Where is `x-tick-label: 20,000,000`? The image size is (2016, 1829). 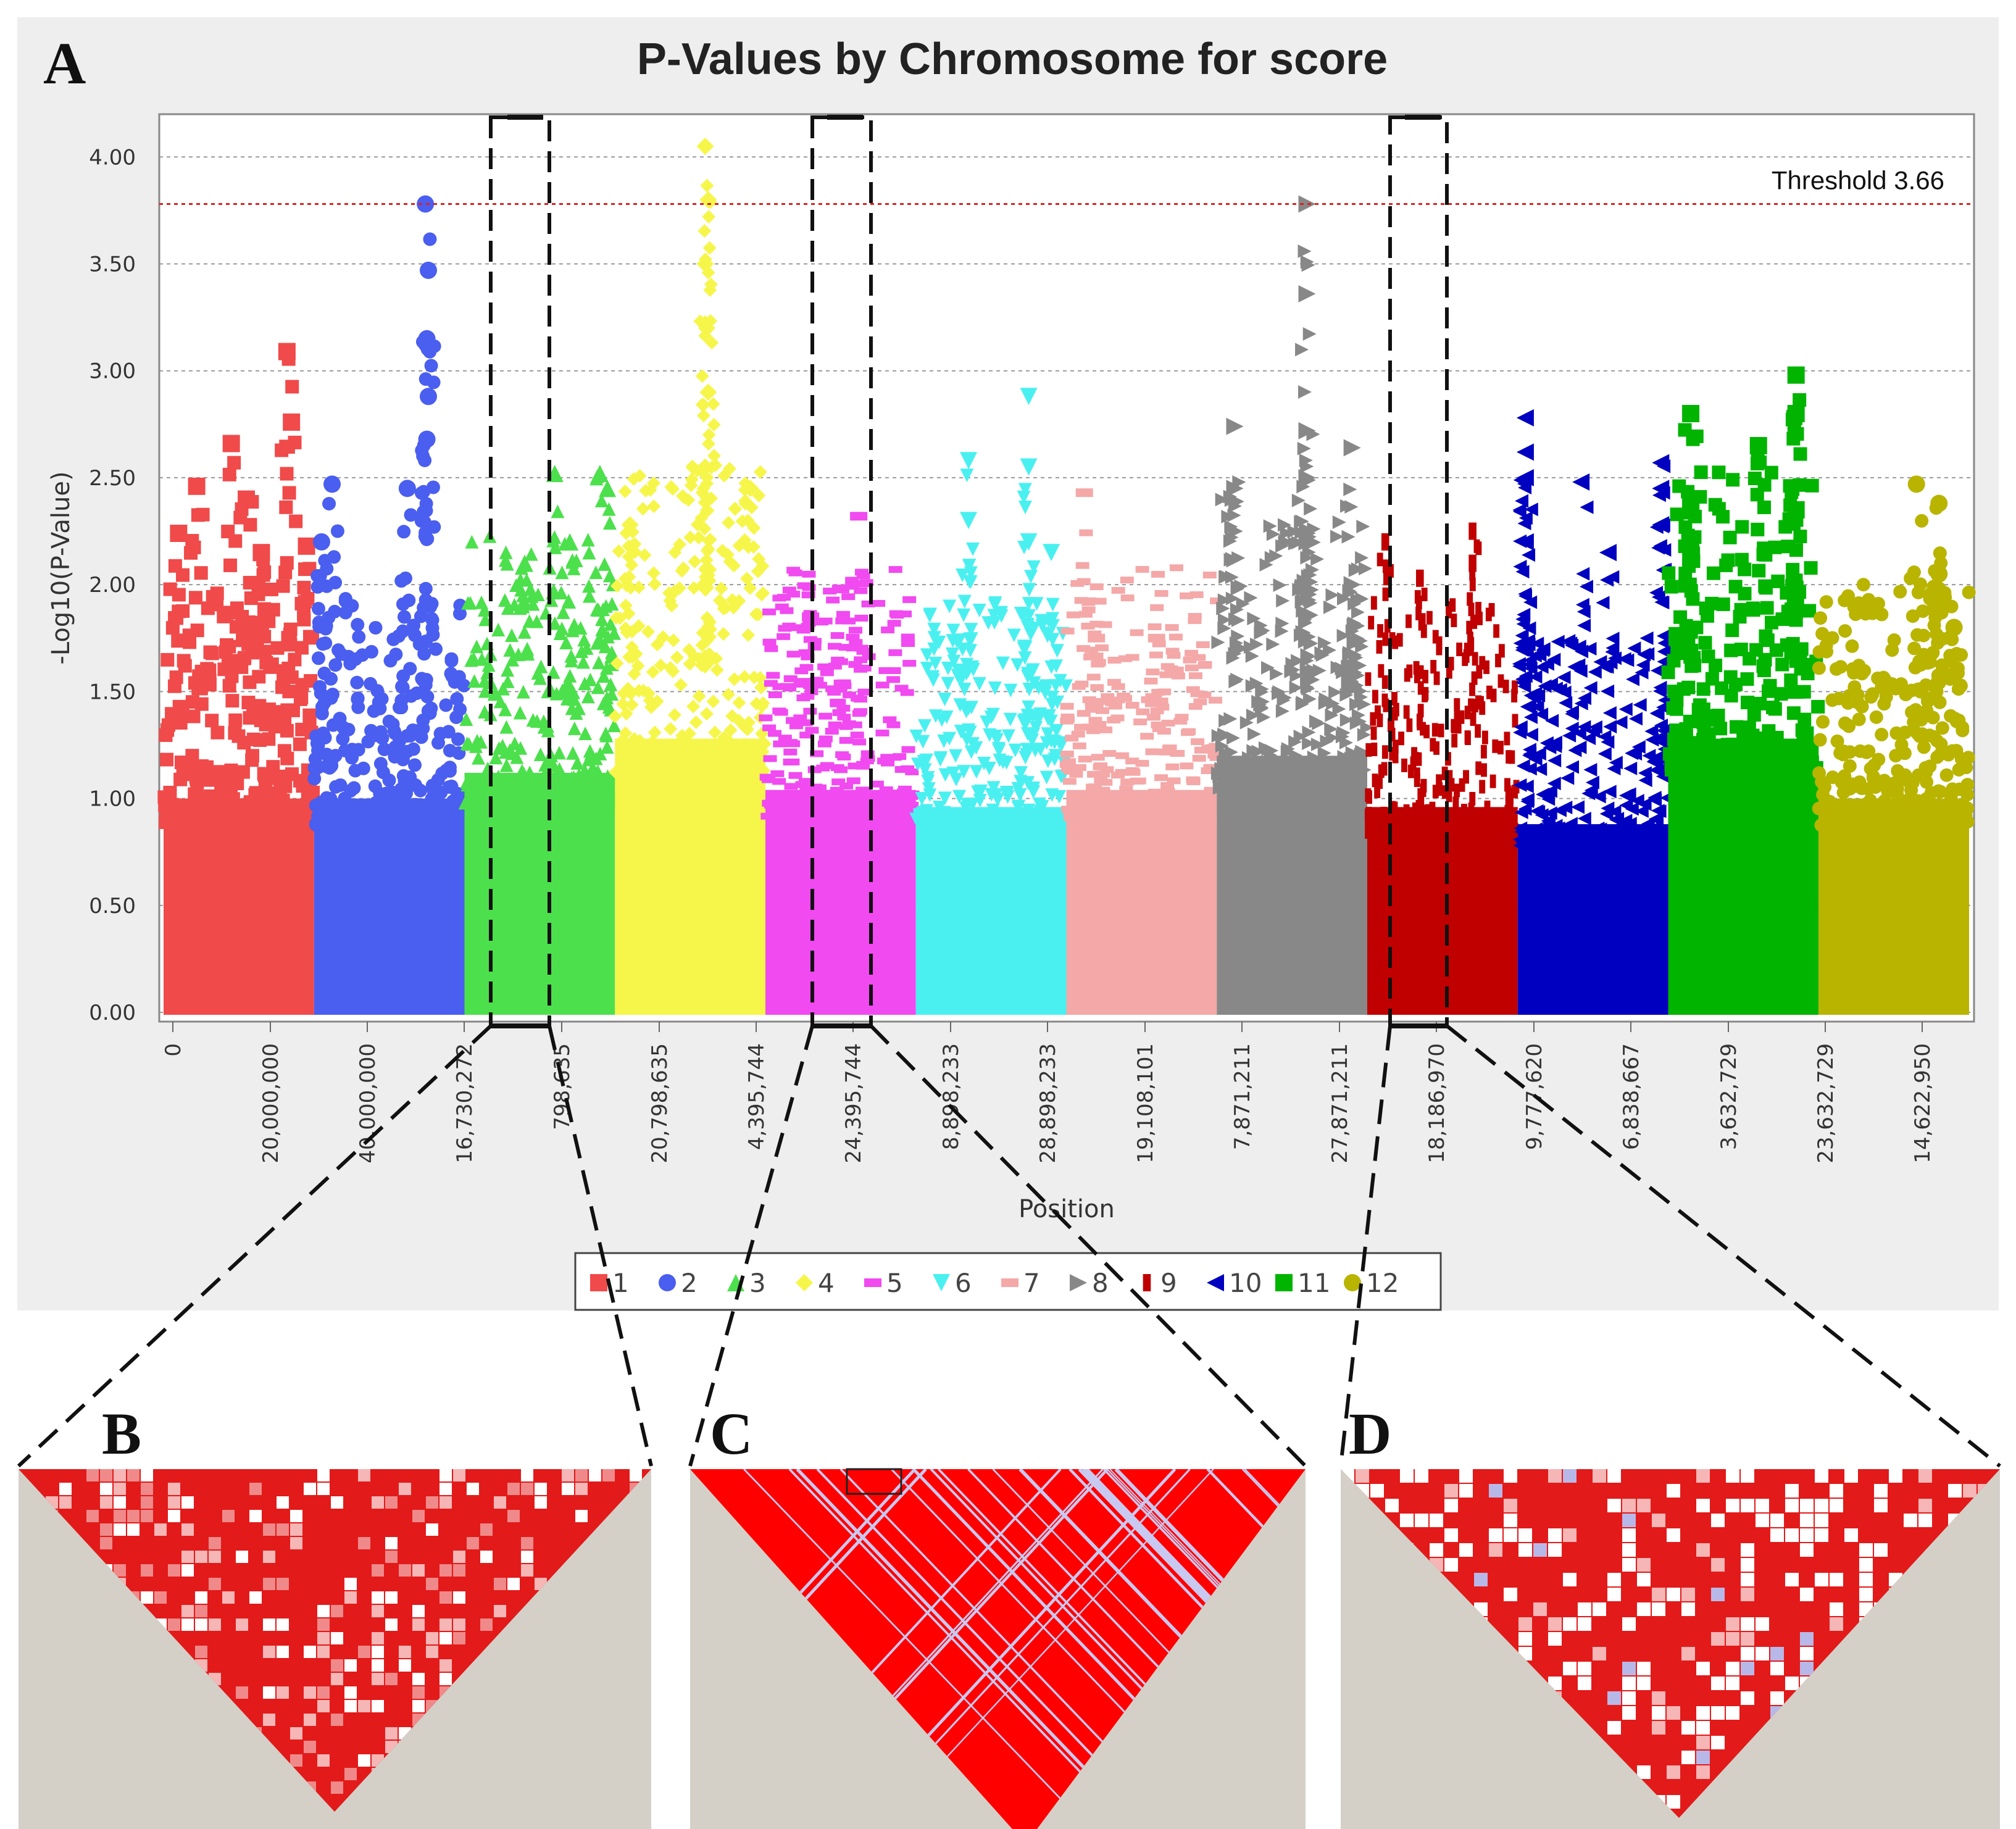 x-tick-label: 20,000,000 is located at coordinates (271, 1104).